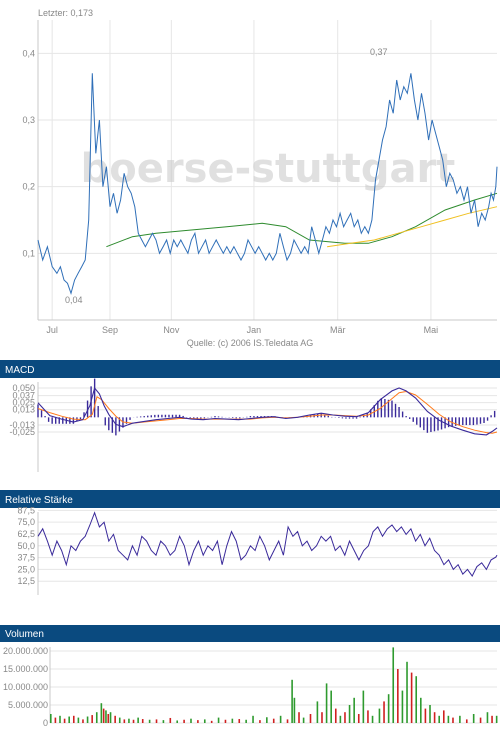  What do you see at coordinates (26, 546) in the screenshot?
I see `rsi-y-tick-label: 50,0` at bounding box center [26, 546].